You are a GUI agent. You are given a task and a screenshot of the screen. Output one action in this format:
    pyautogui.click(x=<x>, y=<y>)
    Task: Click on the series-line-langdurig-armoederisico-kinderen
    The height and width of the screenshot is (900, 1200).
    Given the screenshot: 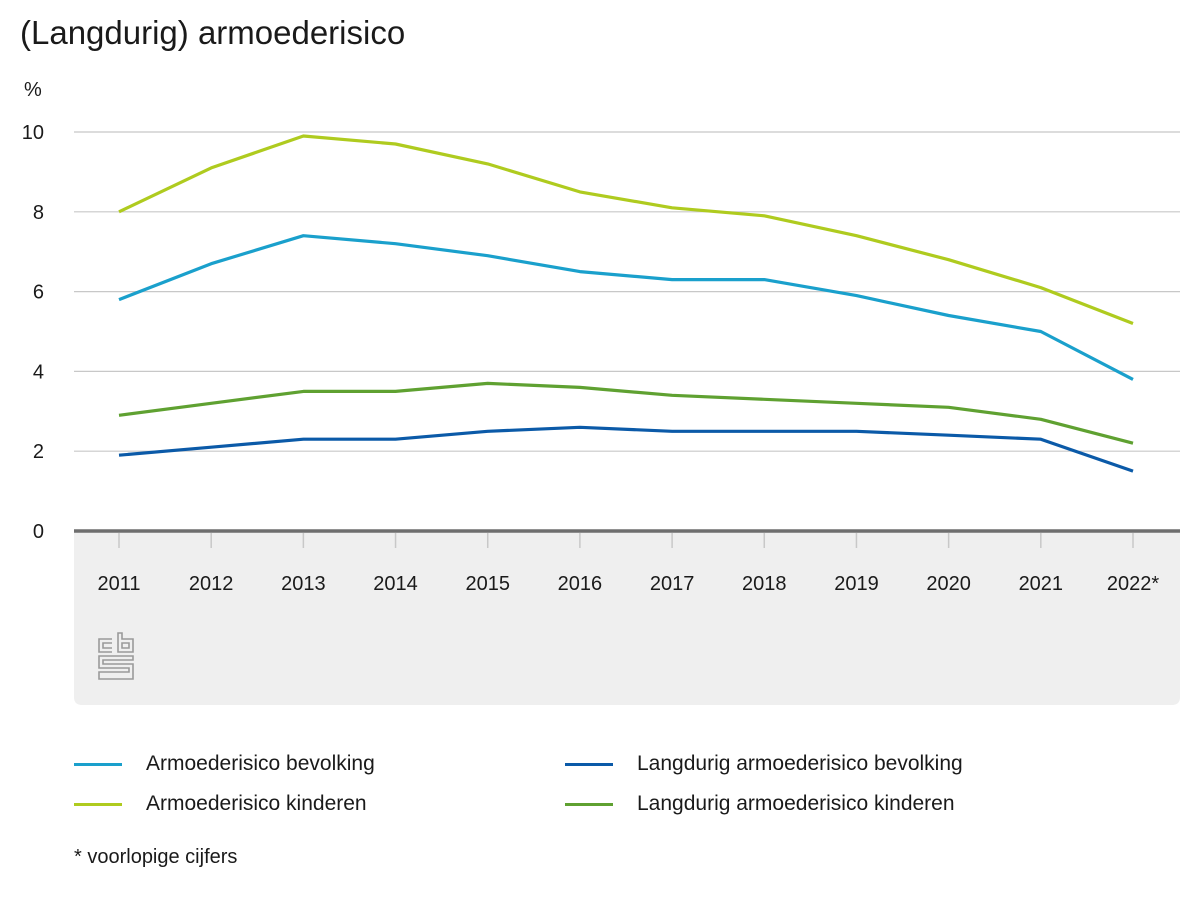 What is the action you would take?
    pyautogui.click(x=626, y=413)
    